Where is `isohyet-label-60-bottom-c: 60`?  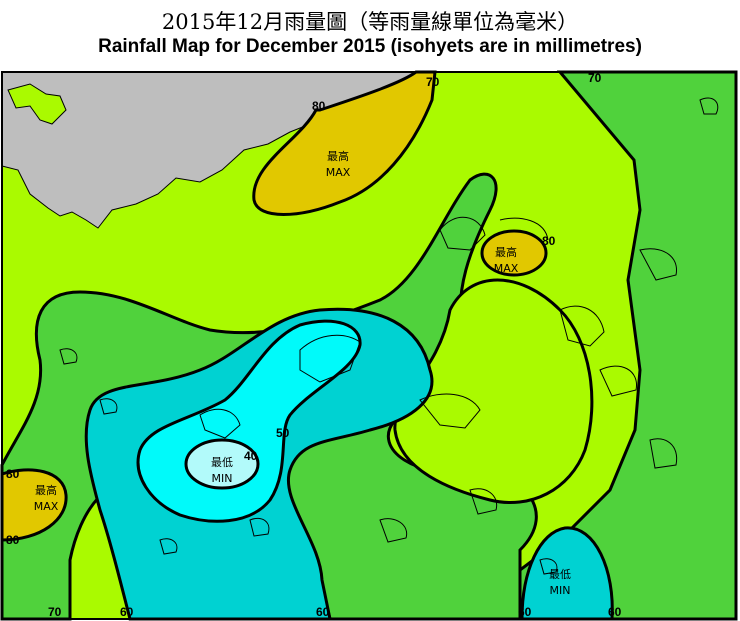 isohyet-label-60-bottom-c: 60 is located at coordinates (525, 612).